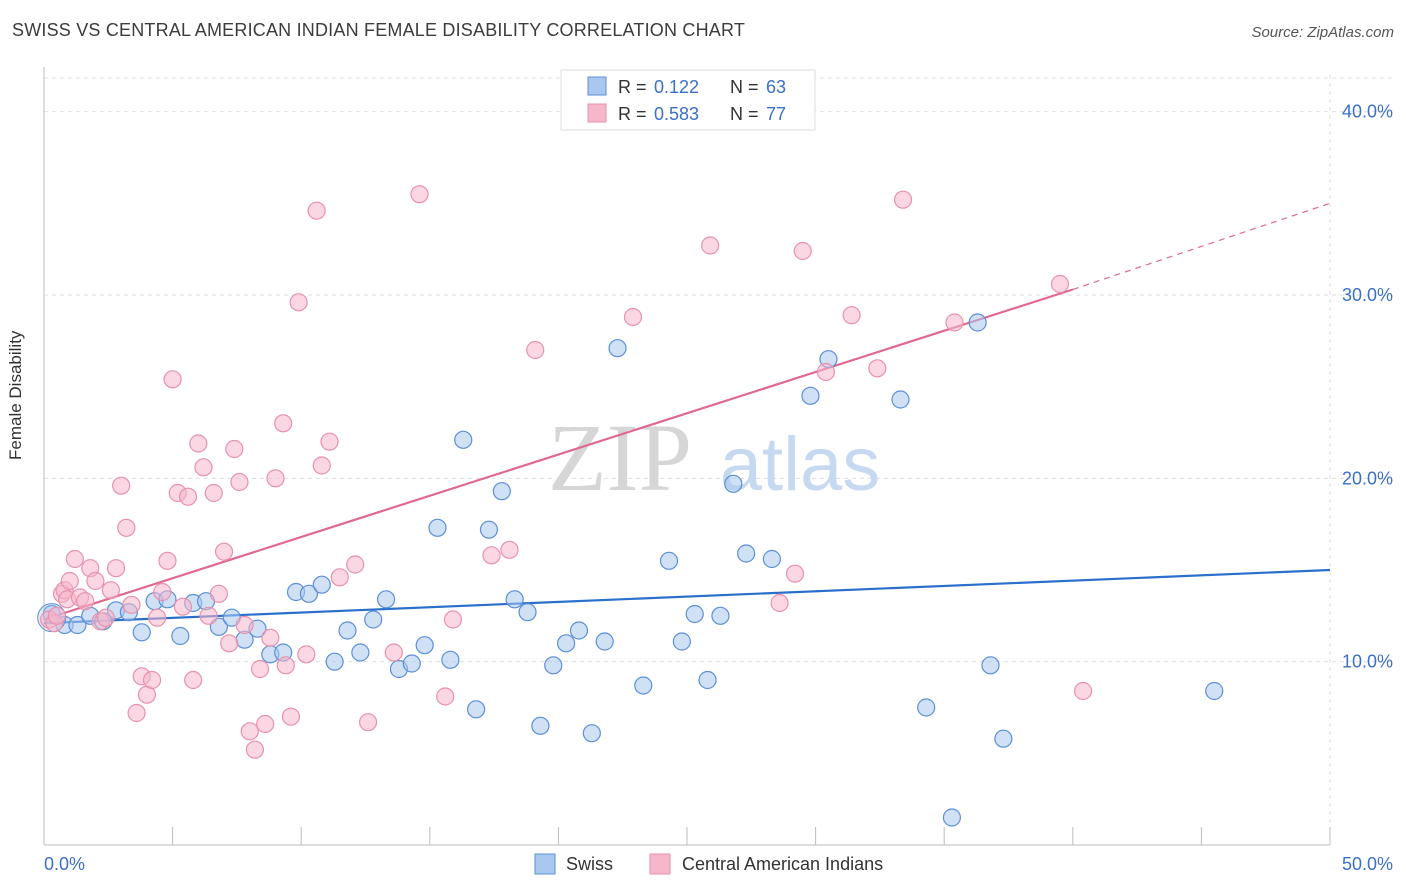 This screenshot has height=892, width=1406. What do you see at coordinates (676, 114) in the screenshot?
I see `legend-r-value-2: 0.583` at bounding box center [676, 114].